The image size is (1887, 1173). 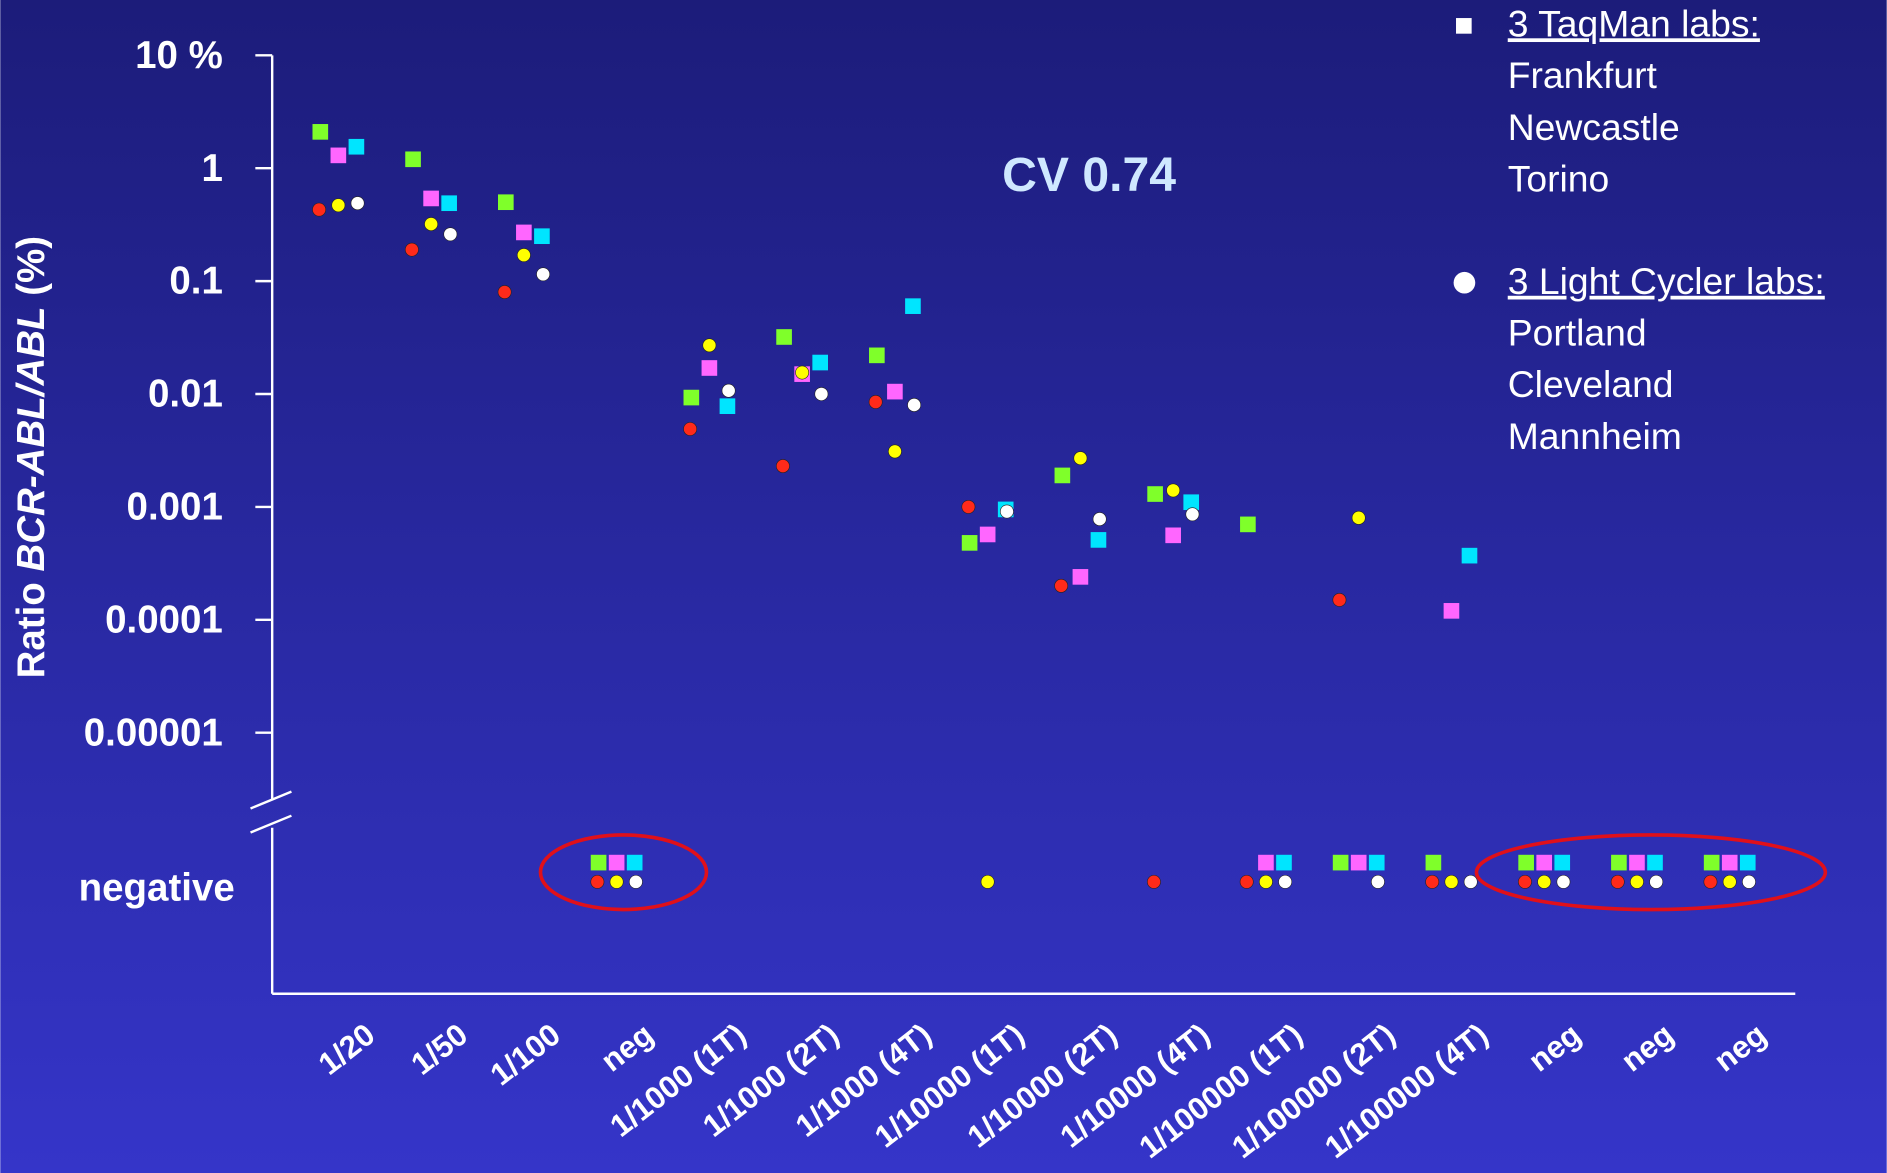 What do you see at coordinates (1089, 175) in the screenshot?
I see `annotation: CV 0.74` at bounding box center [1089, 175].